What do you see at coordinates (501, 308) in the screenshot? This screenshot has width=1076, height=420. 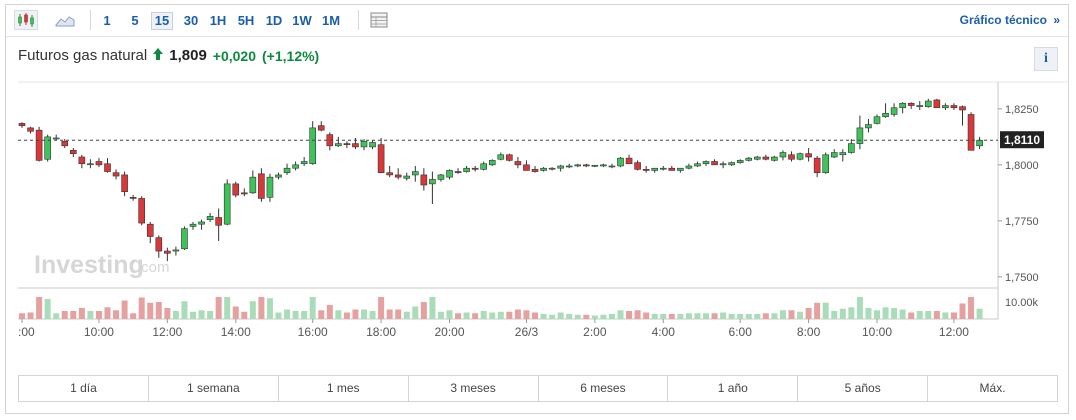 I see `volume-bars` at bounding box center [501, 308].